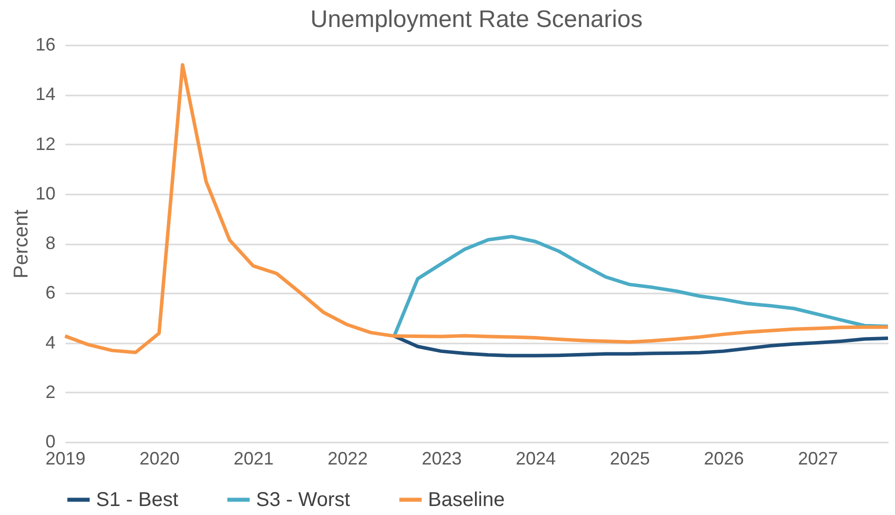 This screenshot has height=515, width=895. Describe the element at coordinates (50, 243) in the screenshot. I see `y-tick-label: 8` at that location.